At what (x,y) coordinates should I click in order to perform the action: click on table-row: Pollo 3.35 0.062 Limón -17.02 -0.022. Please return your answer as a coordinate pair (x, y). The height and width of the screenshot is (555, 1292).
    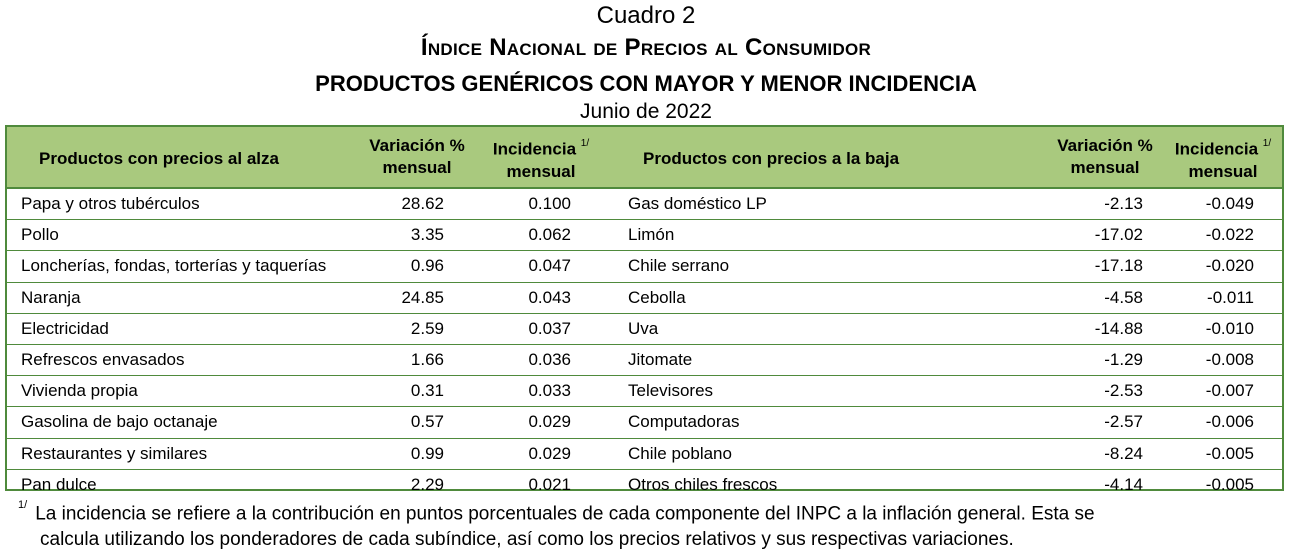
    Looking at the image, I should click on (644, 236).